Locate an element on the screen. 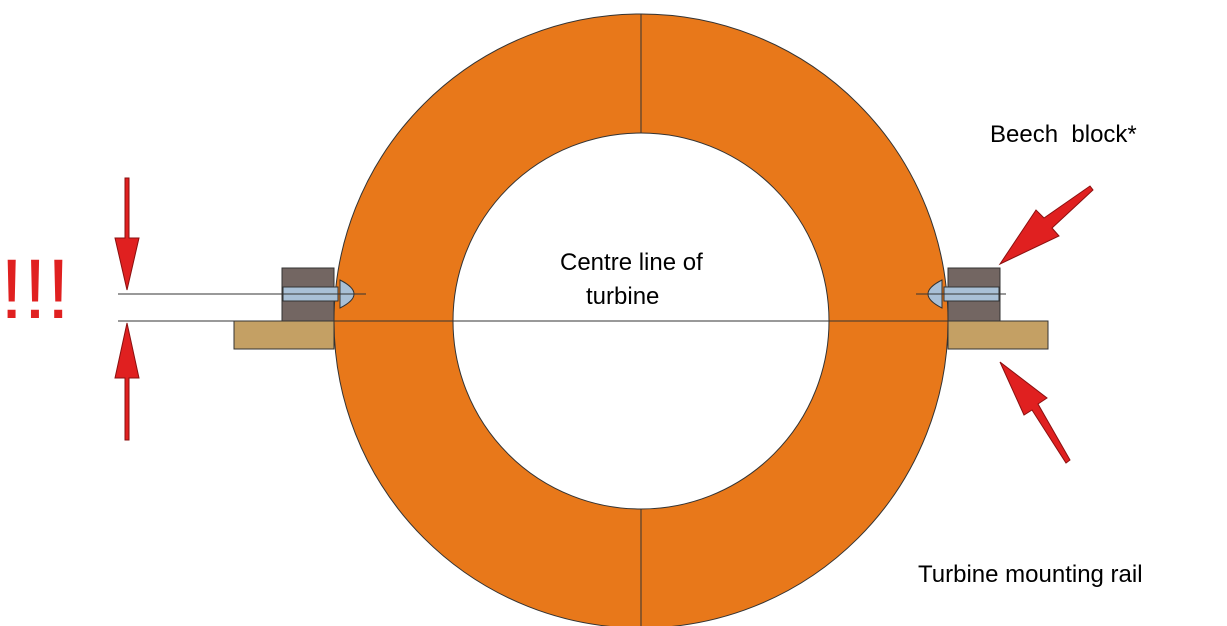 This screenshot has width=1227, height=626. right-rail is located at coordinates (998, 335).